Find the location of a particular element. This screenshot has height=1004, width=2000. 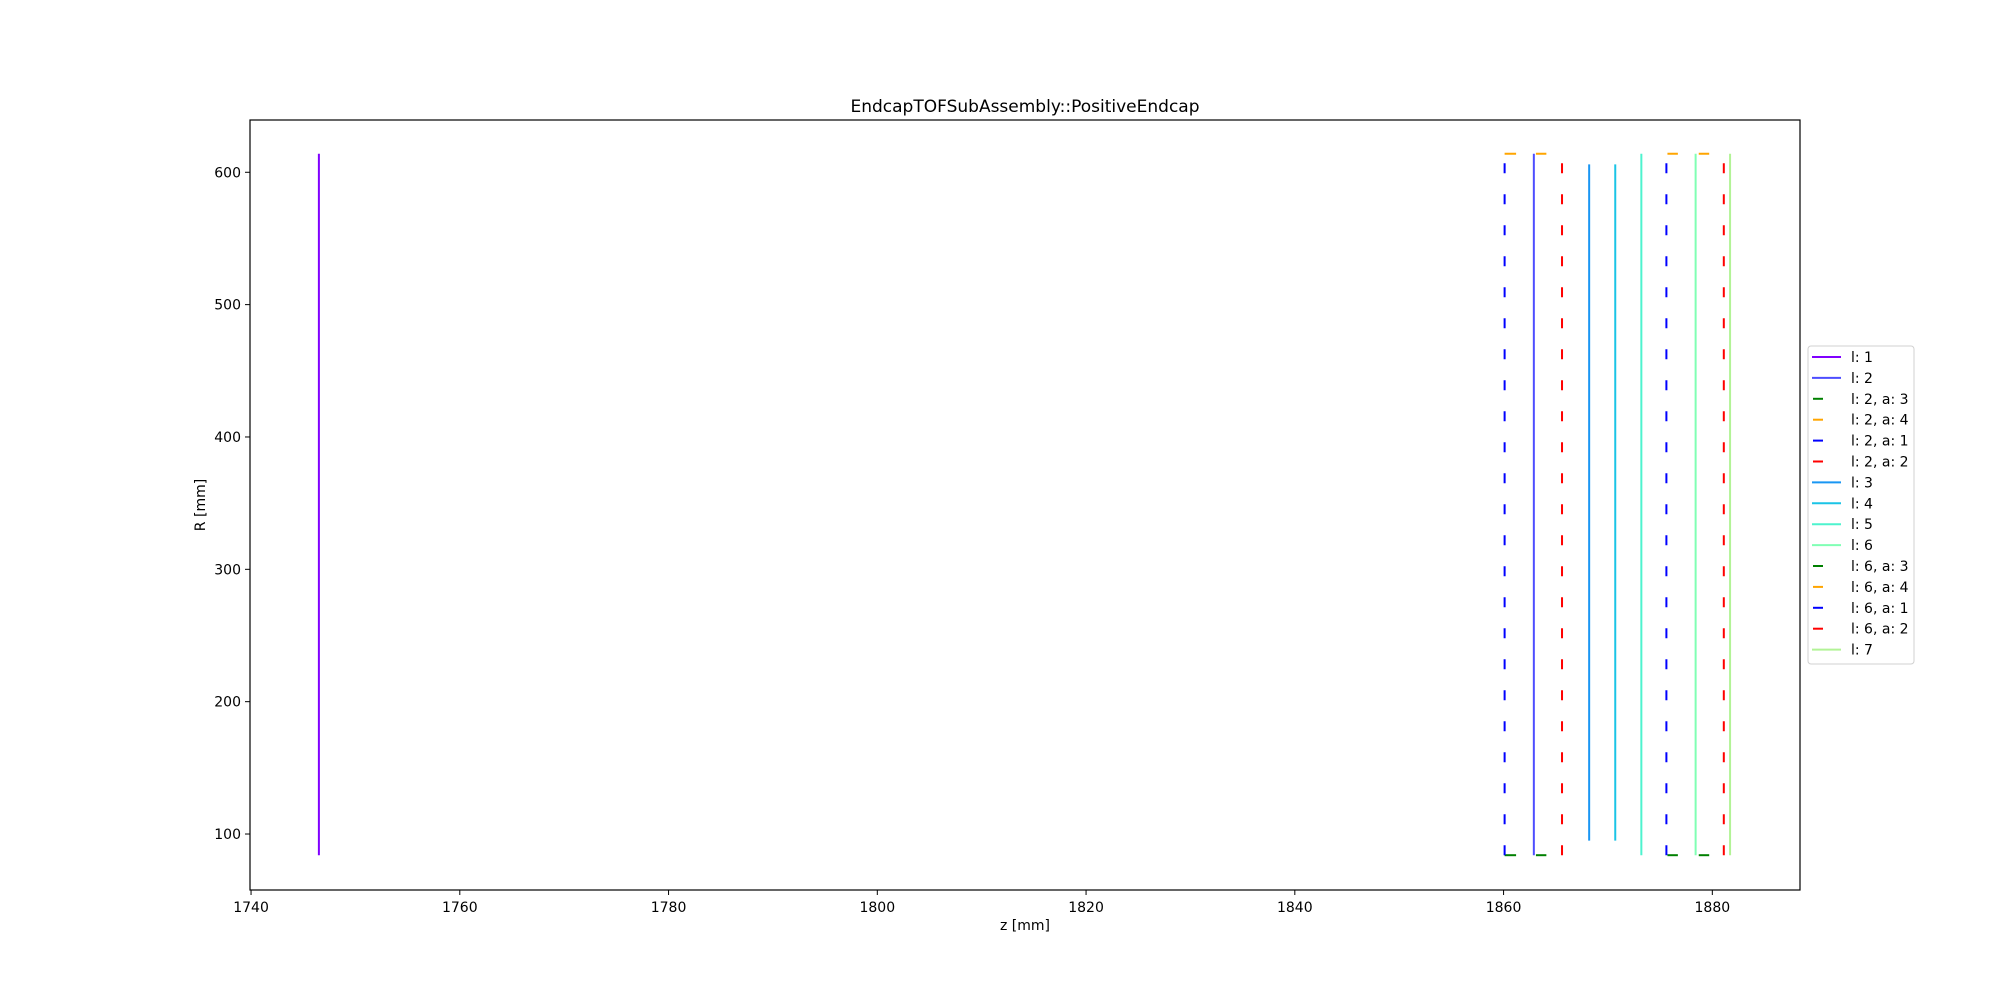

y-axis: 100 200 300 400 500 600 is located at coordinates (232, 504).